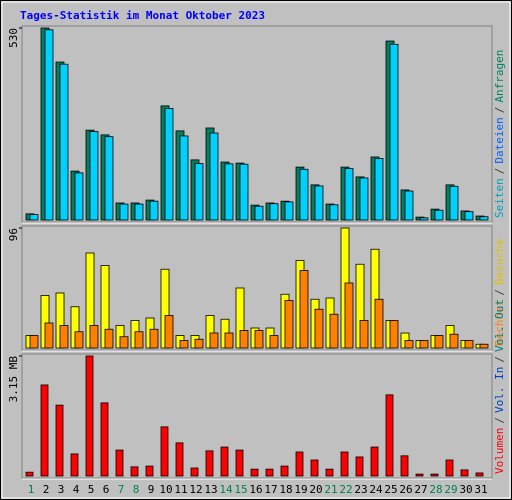 This screenshot has width=512, height=500. Describe the element at coordinates (420, 489) in the screenshot. I see `x-tick-label: 27` at that location.